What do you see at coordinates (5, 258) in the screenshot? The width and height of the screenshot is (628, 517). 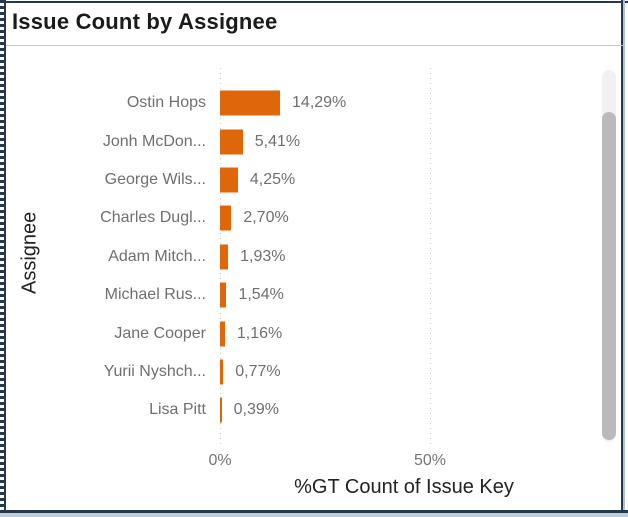 I see `frame-border-left` at bounding box center [5, 258].